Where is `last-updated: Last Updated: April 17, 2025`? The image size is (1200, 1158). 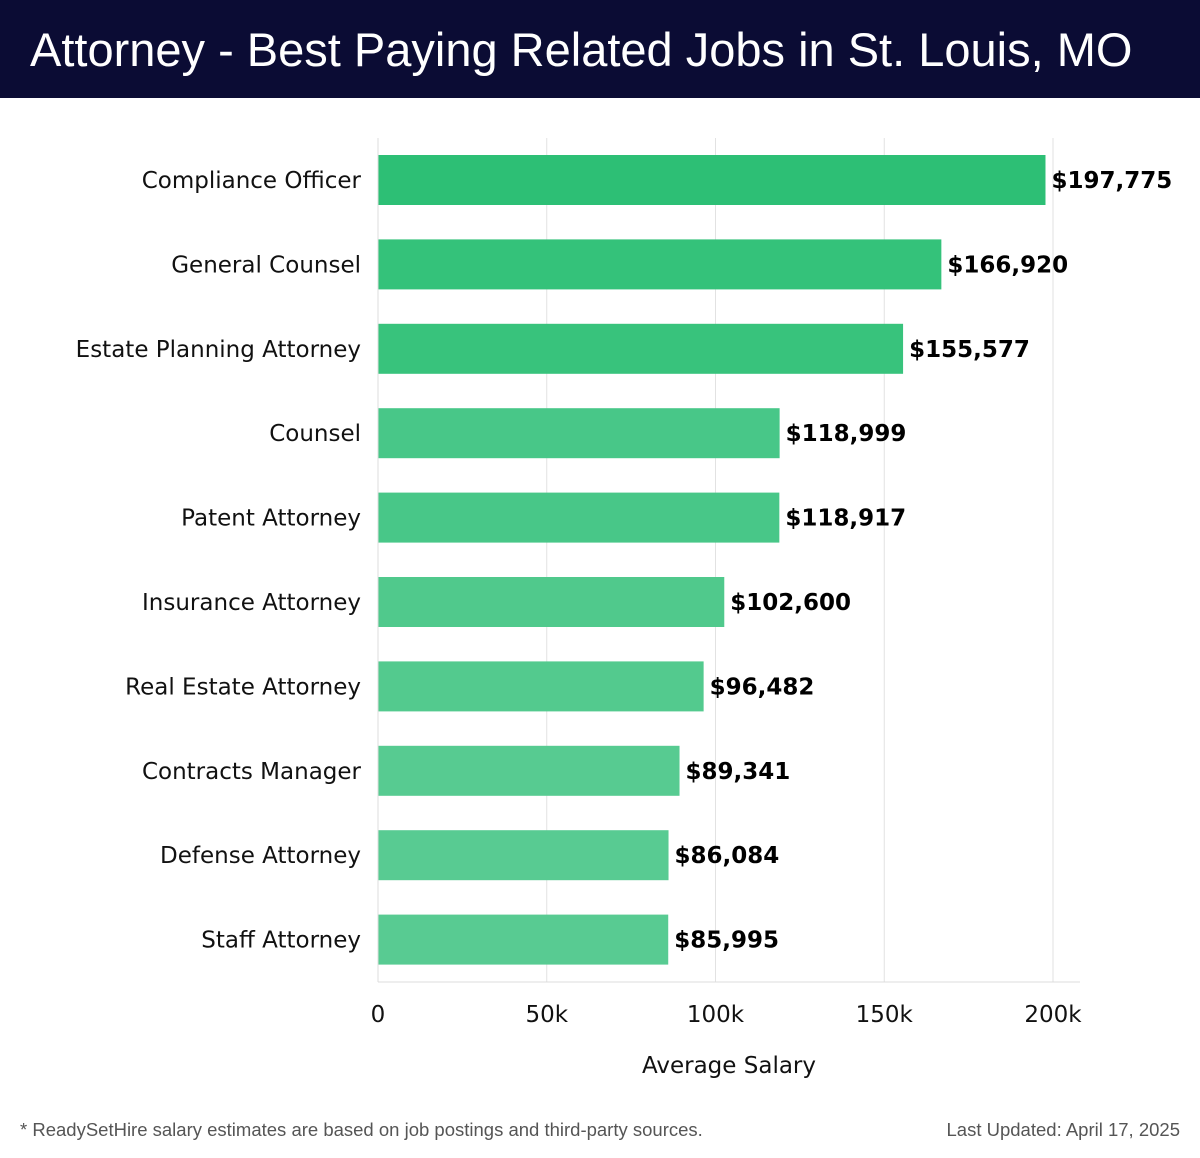
last-updated: Last Updated: April 17, 2025 is located at coordinates (1063, 1129).